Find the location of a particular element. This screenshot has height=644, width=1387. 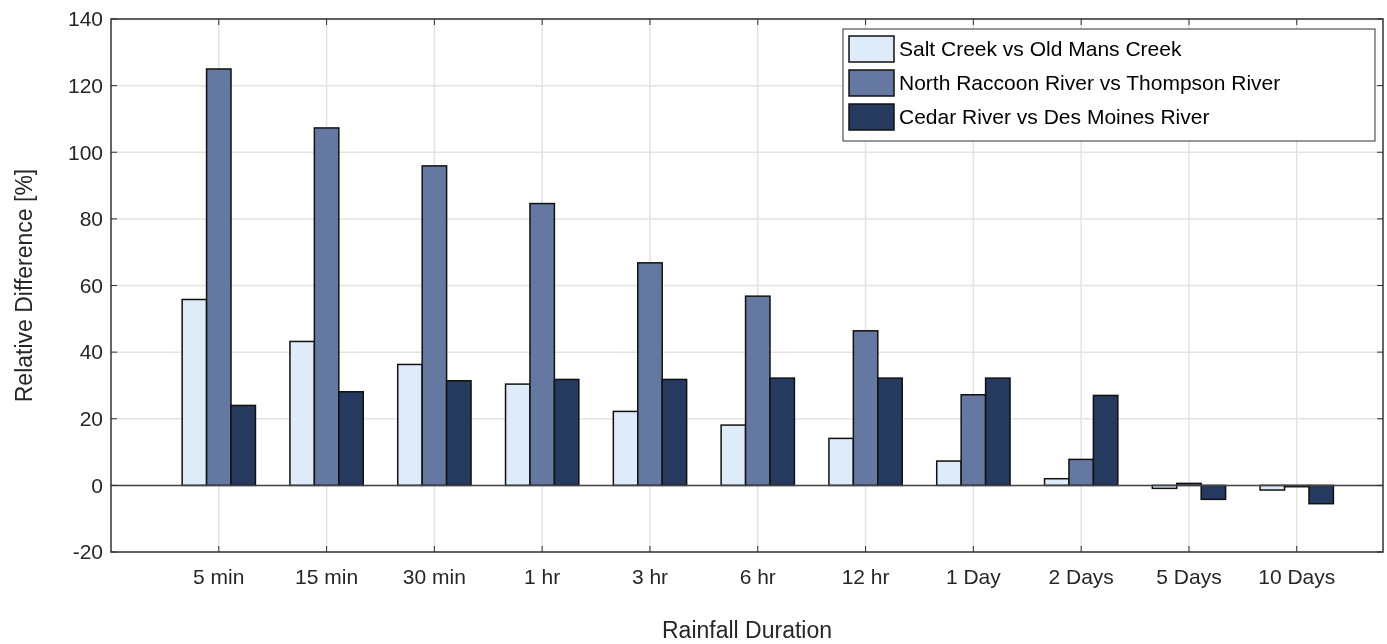

legend-label: North Raccoon River vs Thompson River is located at coordinates (1090, 83).